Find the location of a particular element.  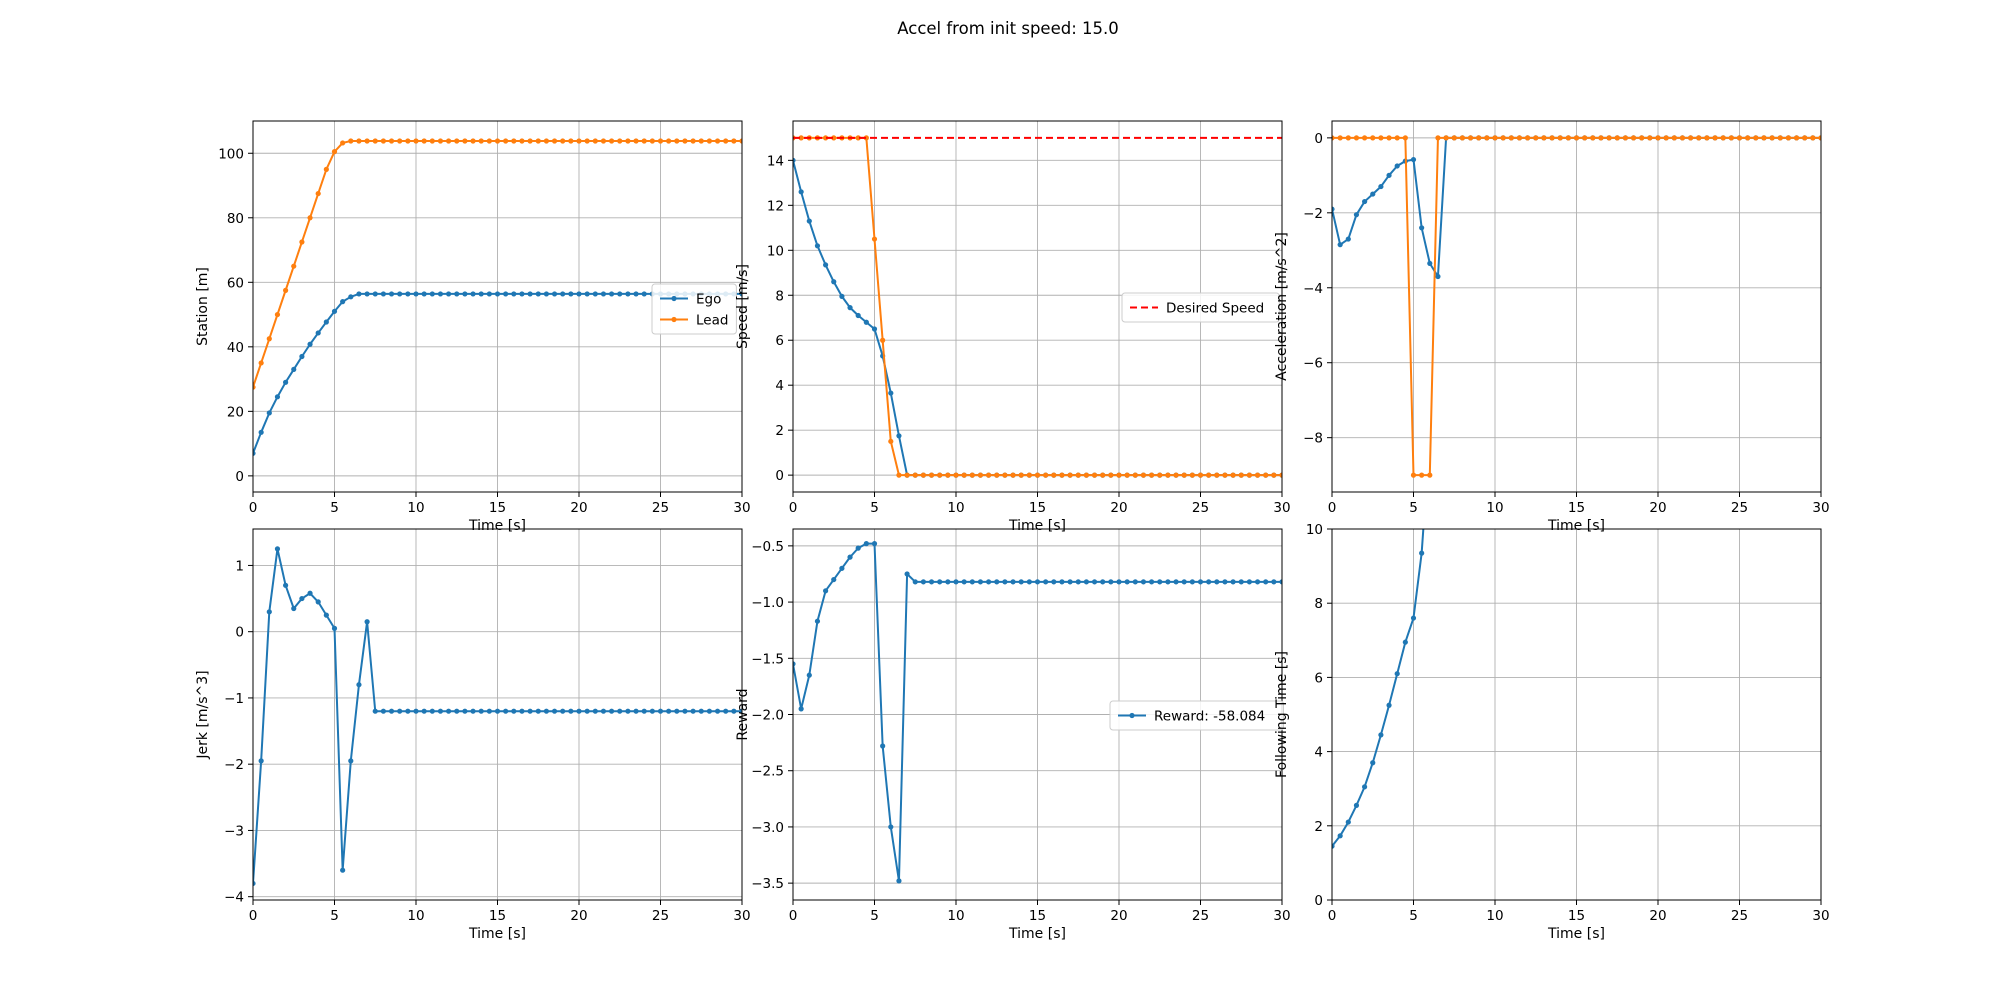

x-tick-label: 30 is located at coordinates (1281, 916).